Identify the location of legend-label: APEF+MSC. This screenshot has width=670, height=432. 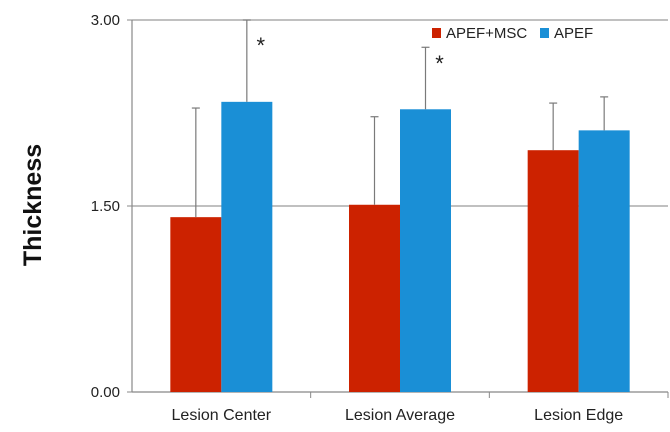
(486, 33).